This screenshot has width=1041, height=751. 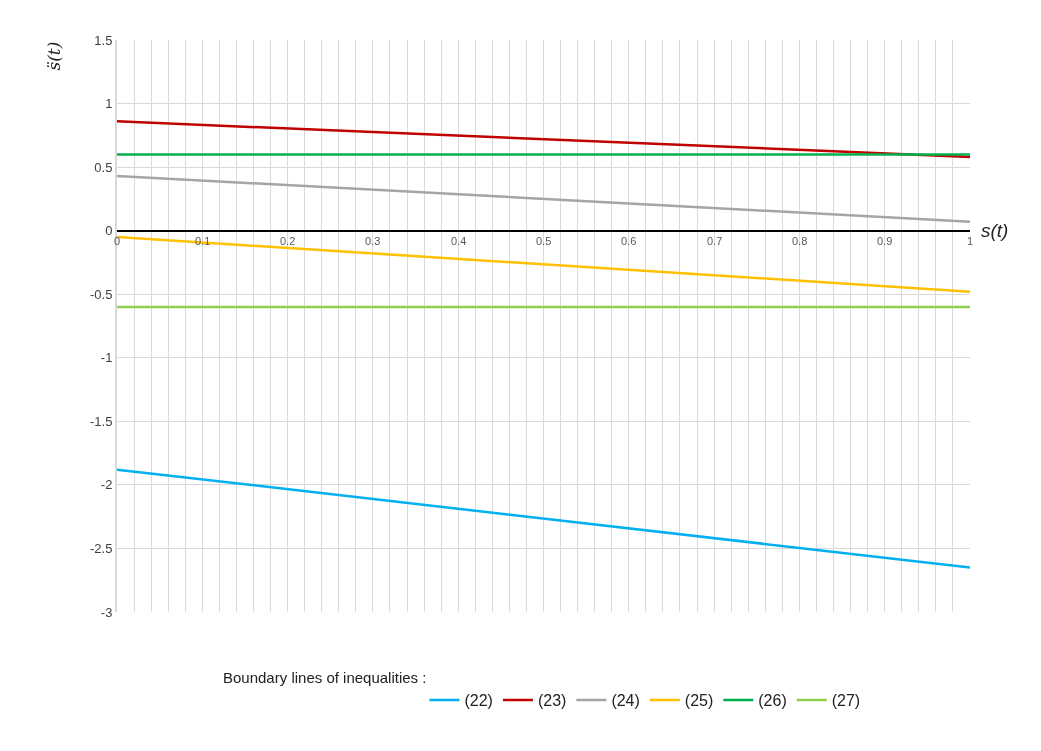 What do you see at coordinates (106, 612) in the screenshot?
I see `y-tick-label: -3` at bounding box center [106, 612].